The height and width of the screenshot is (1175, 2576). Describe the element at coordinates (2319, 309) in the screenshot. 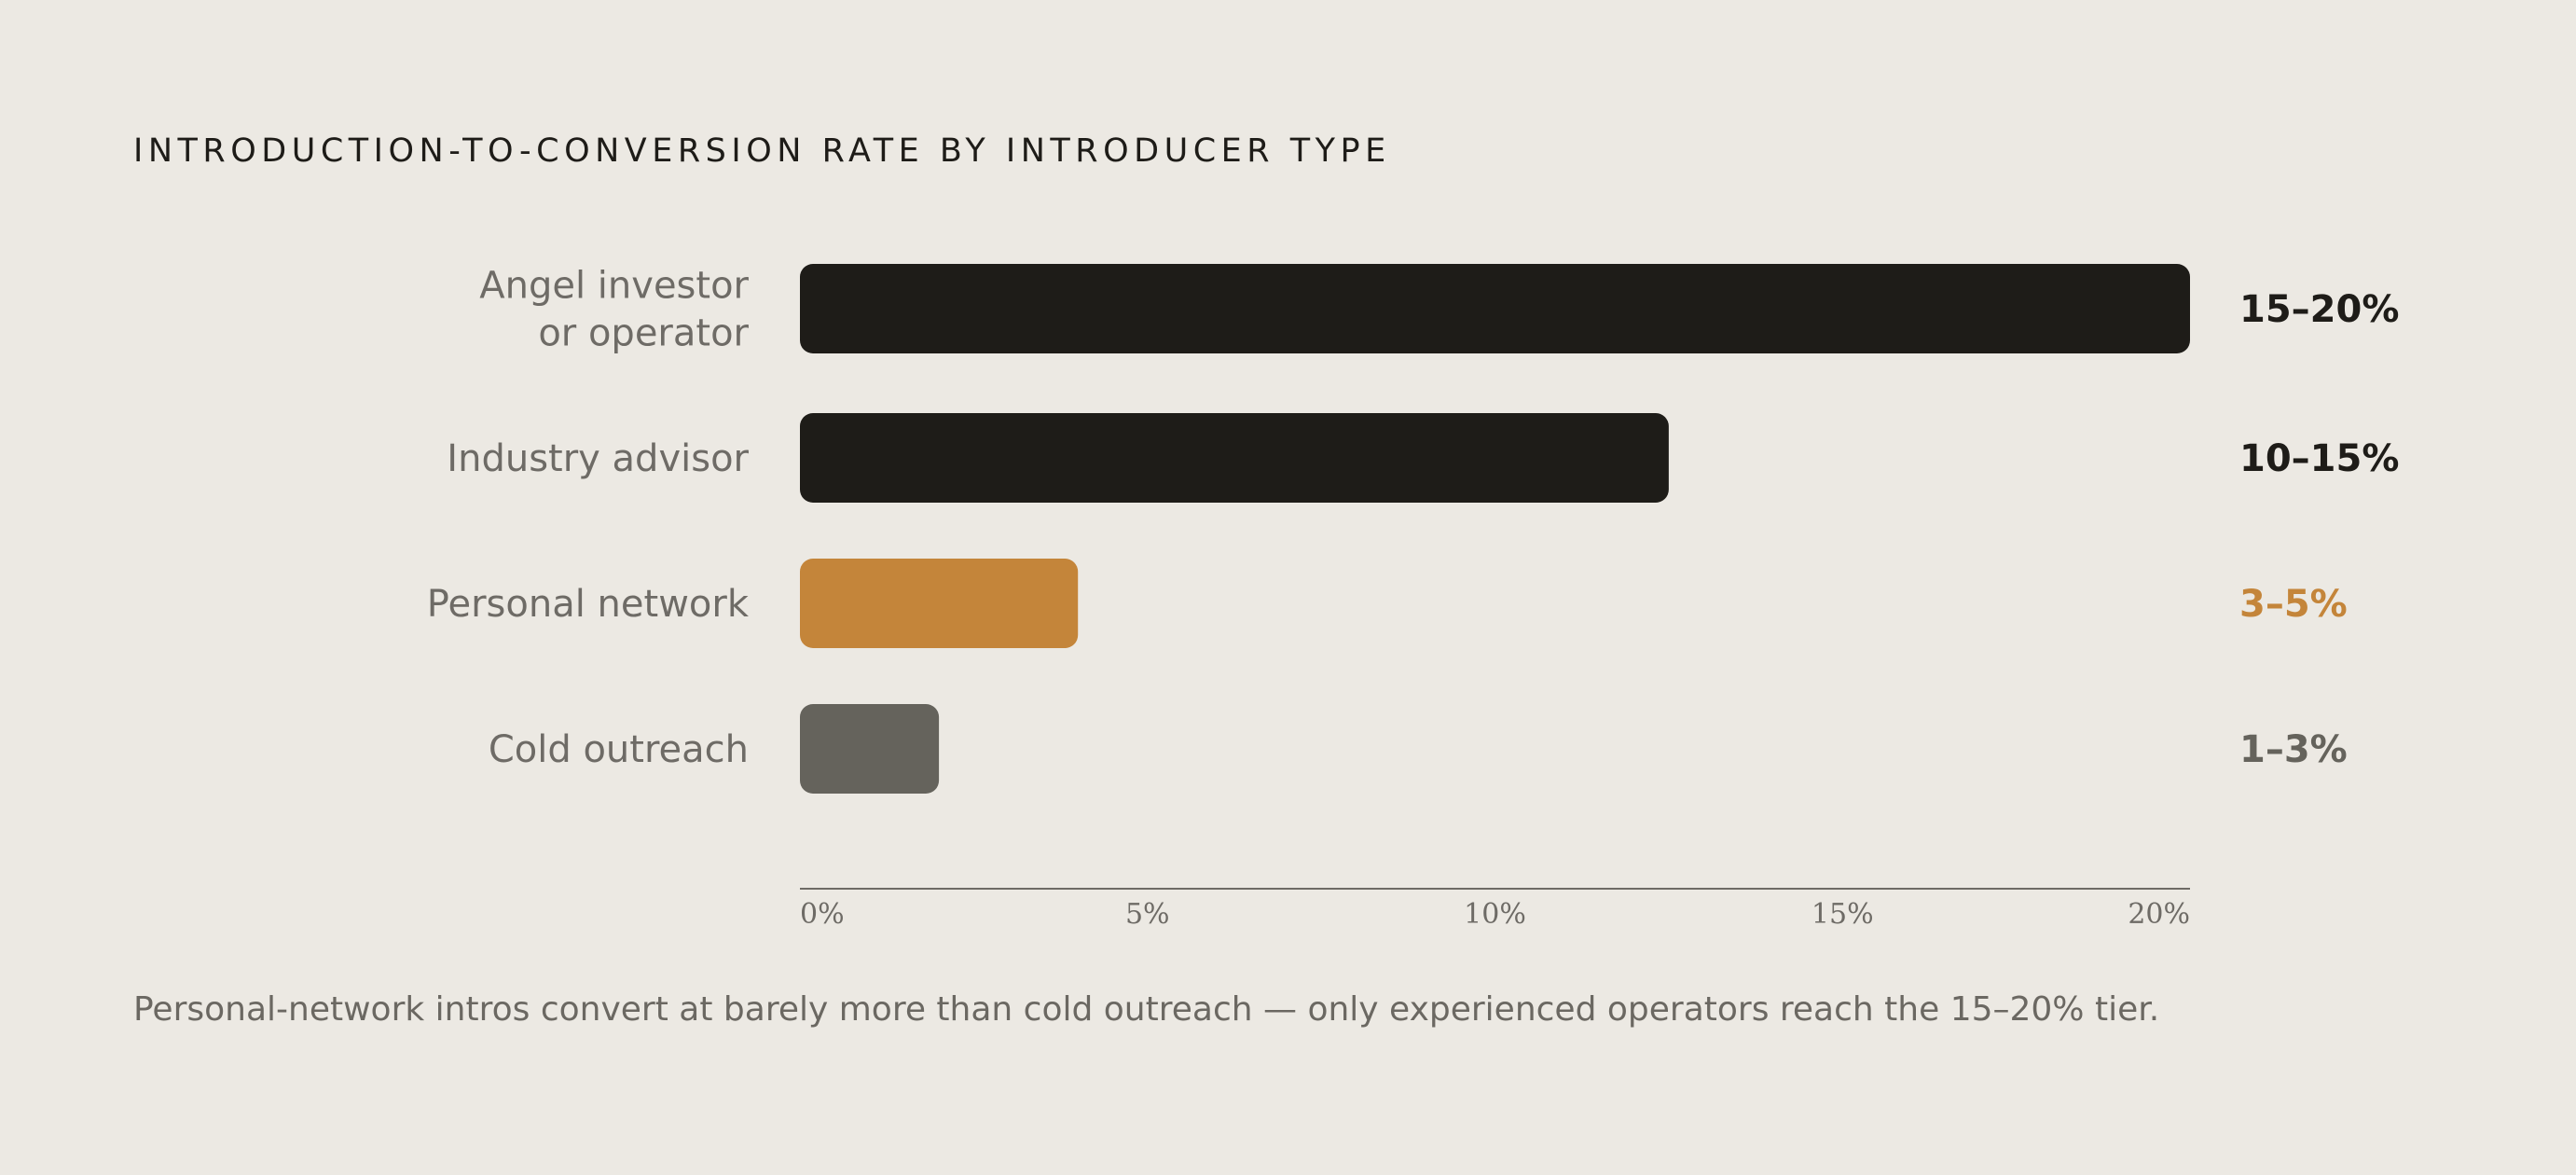

I see `value-label: 15–20%` at that location.